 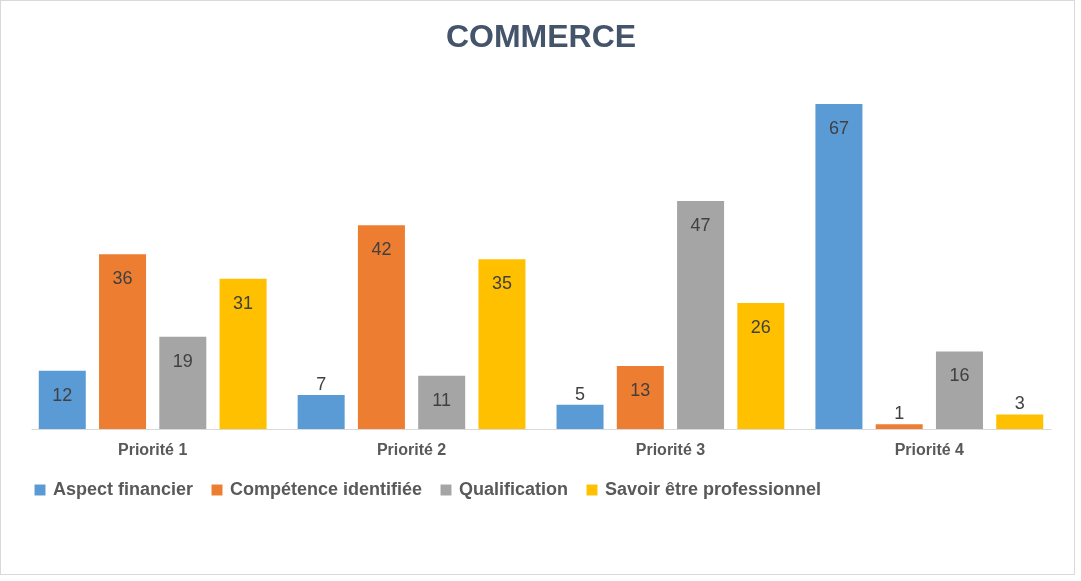 What do you see at coordinates (123, 489) in the screenshot?
I see `legend-label: Aspect financier` at bounding box center [123, 489].